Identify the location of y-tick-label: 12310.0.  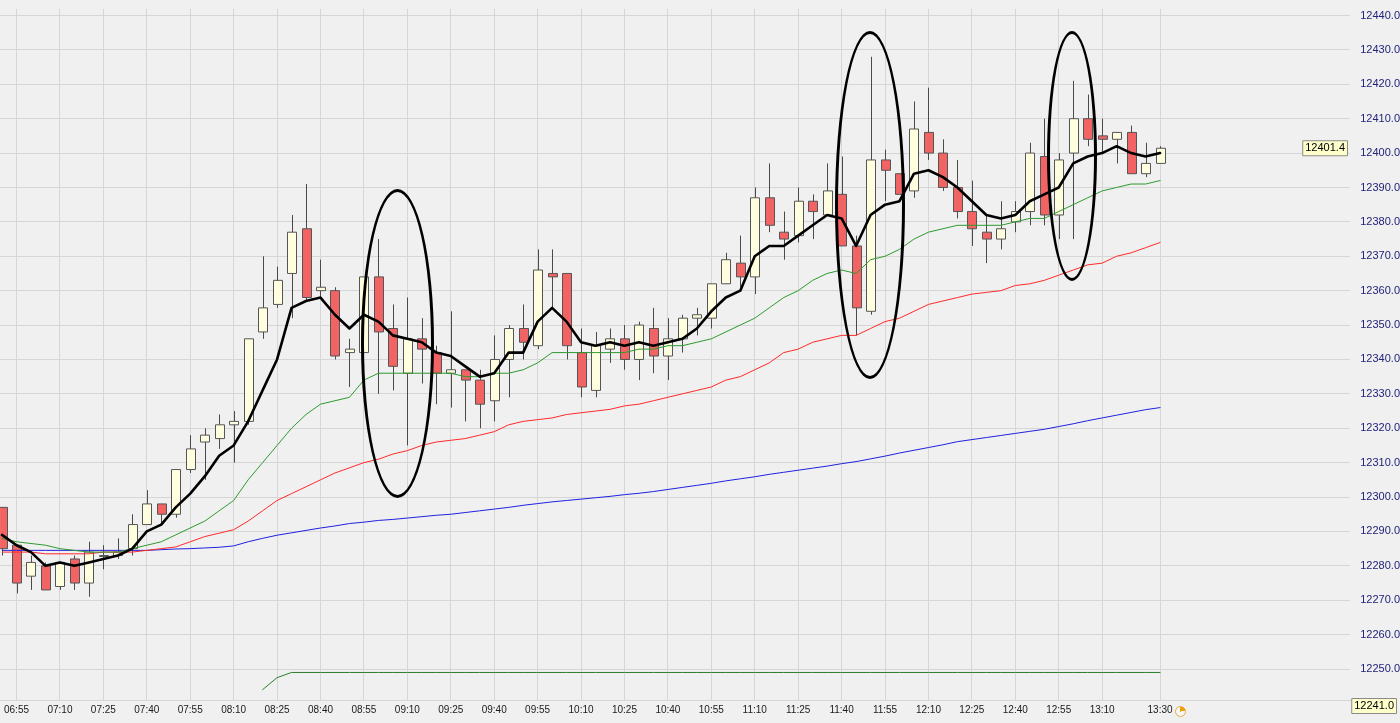
(1380, 461).